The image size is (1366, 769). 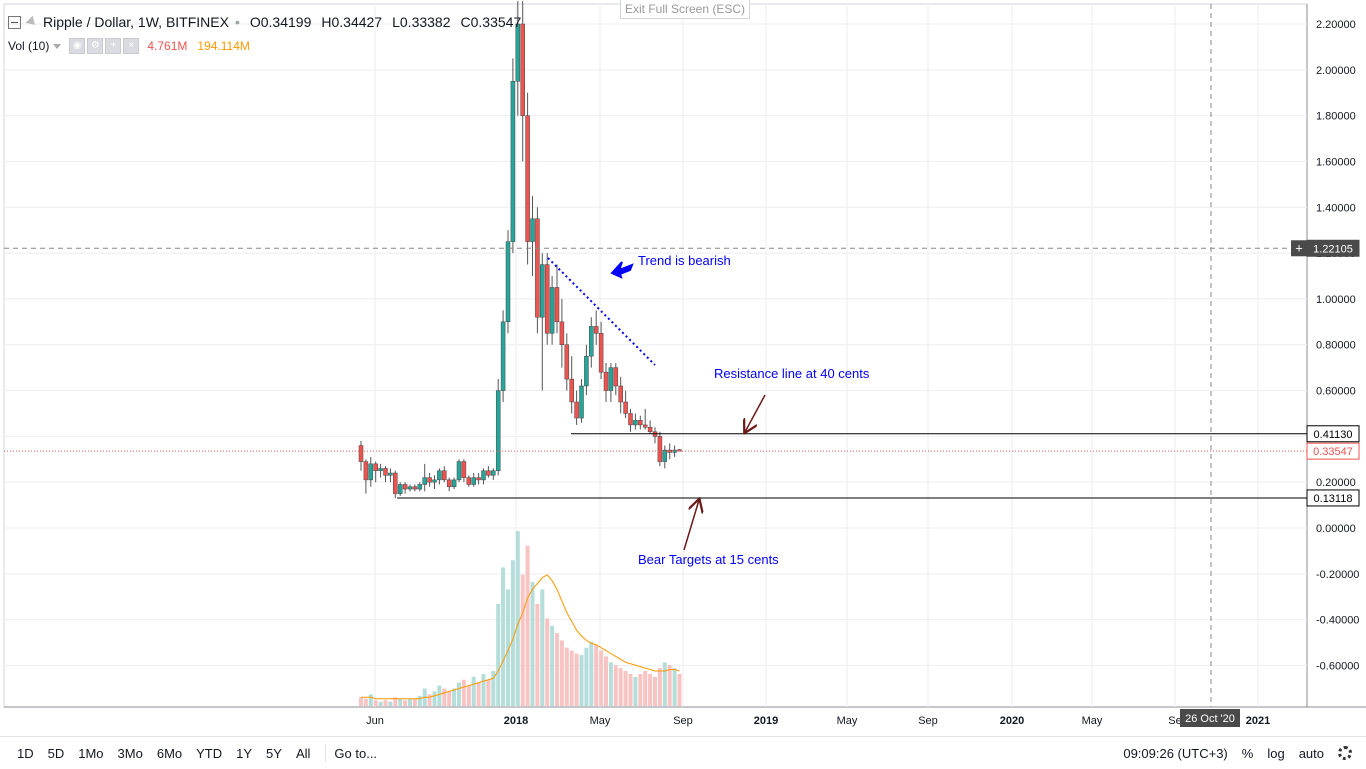 I want to click on more-icon: •, so click(x=237, y=22).